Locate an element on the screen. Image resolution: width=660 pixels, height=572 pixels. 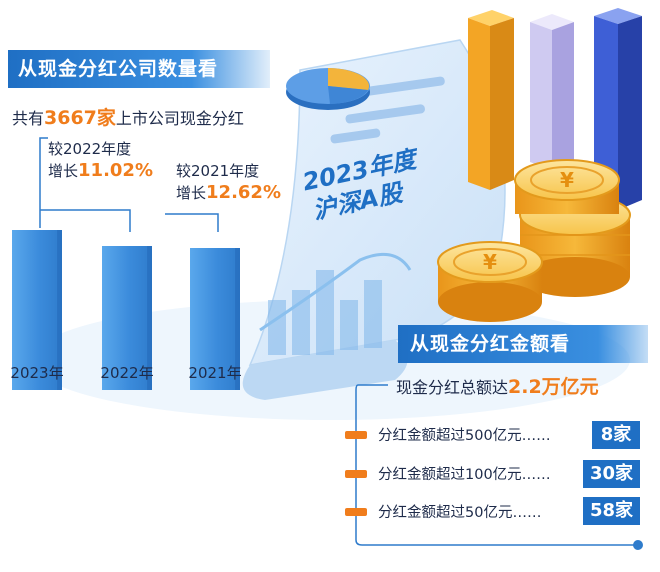
compare-2022-line2: 增长11.02% is located at coordinates (100, 171).